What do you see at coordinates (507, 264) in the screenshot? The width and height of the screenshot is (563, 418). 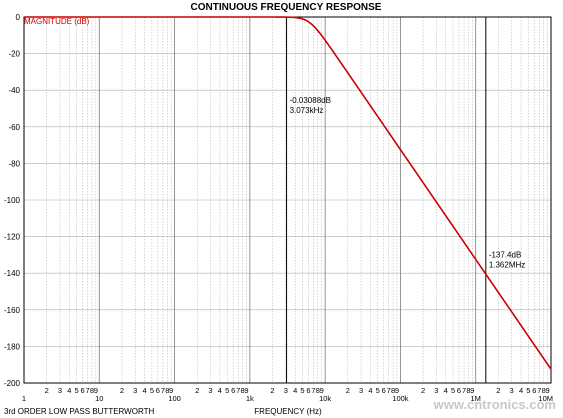 I see `annotation-label: 1.362MHz` at bounding box center [507, 264].